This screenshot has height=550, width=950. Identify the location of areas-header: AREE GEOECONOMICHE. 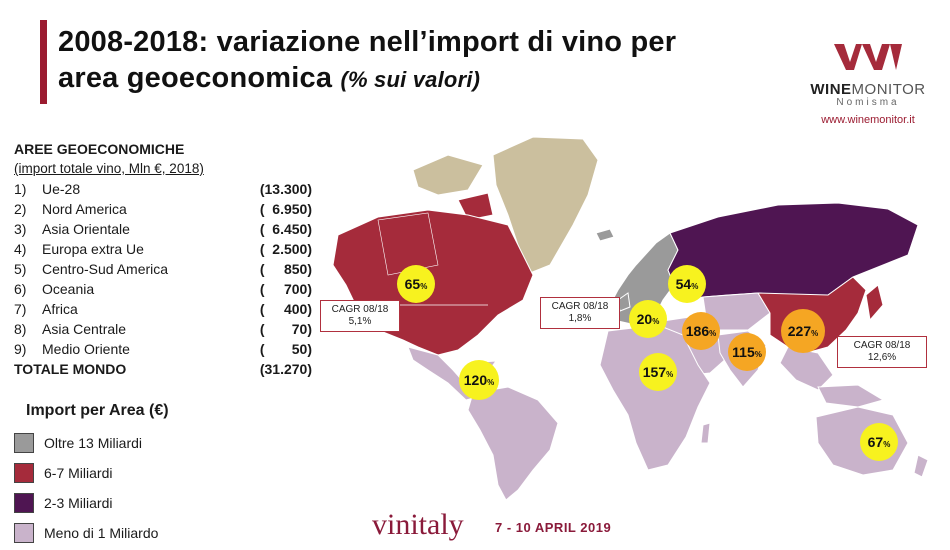
(99, 149).